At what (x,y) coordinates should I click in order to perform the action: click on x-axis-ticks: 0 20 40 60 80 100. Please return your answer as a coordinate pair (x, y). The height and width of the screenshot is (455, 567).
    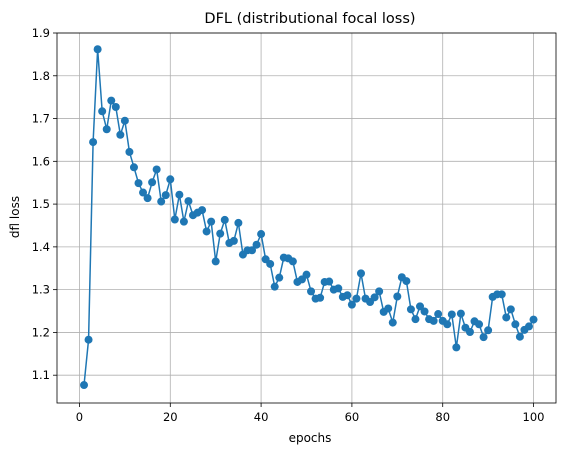
    Looking at the image, I should click on (310, 413).